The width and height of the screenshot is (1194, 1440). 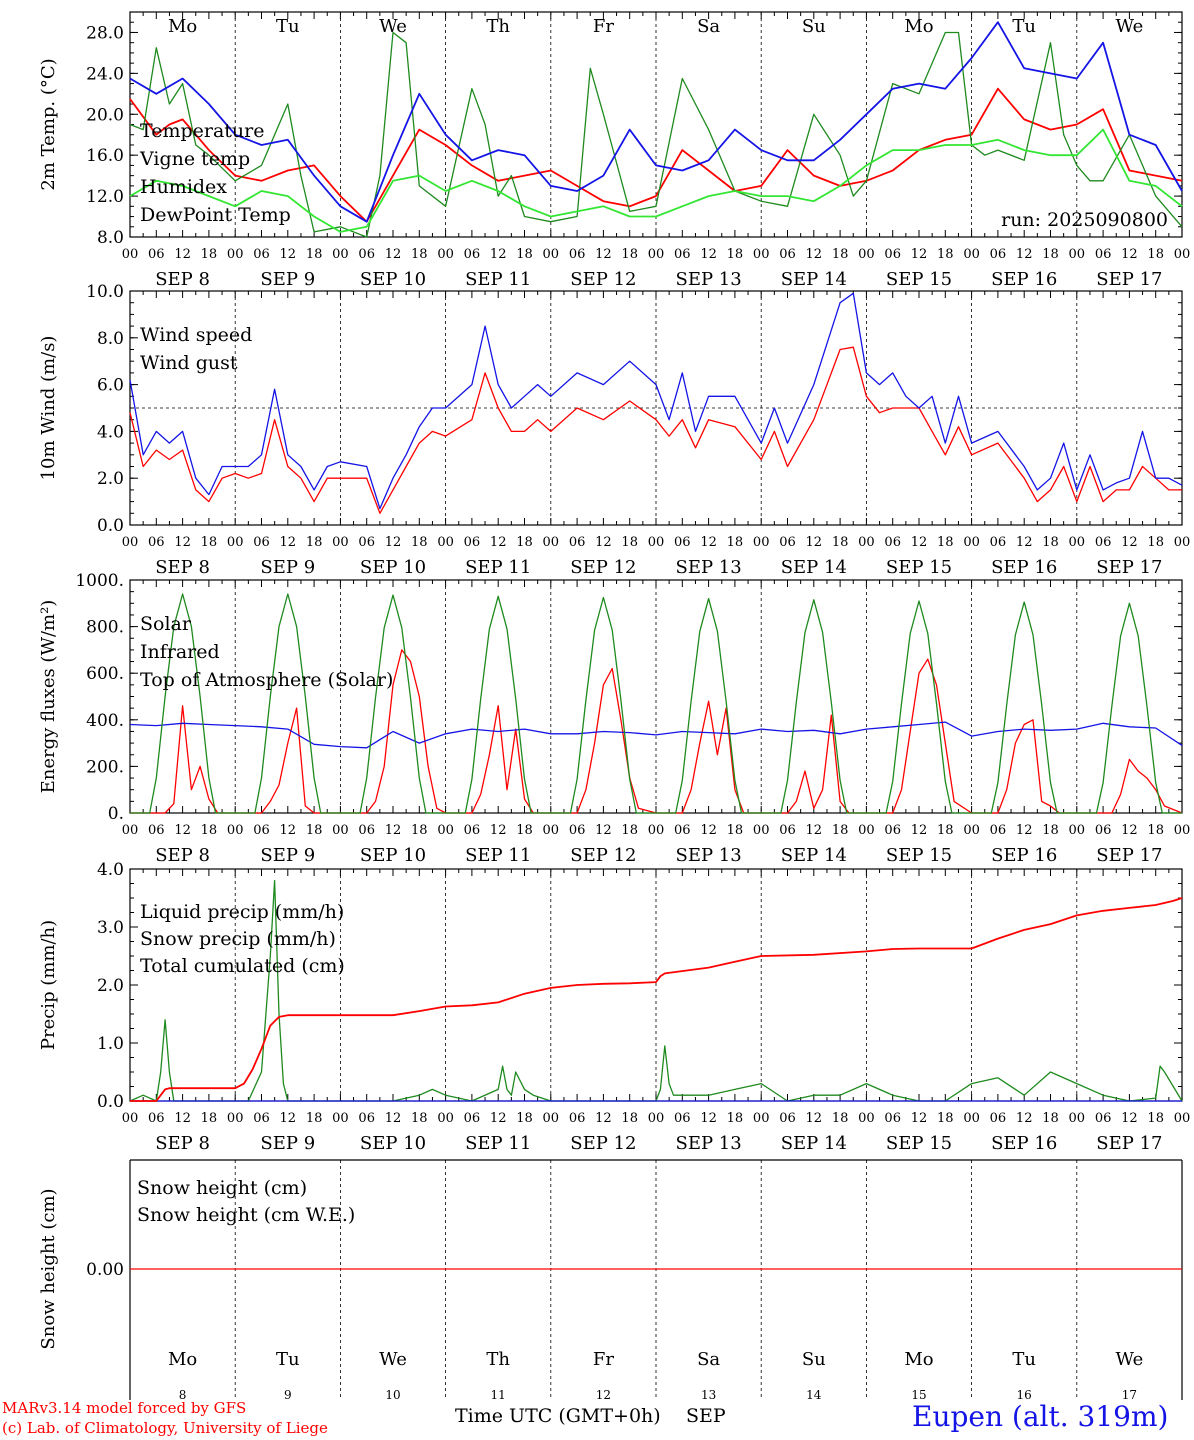 I want to click on y-tick-label: 6.0, so click(x=110, y=386).